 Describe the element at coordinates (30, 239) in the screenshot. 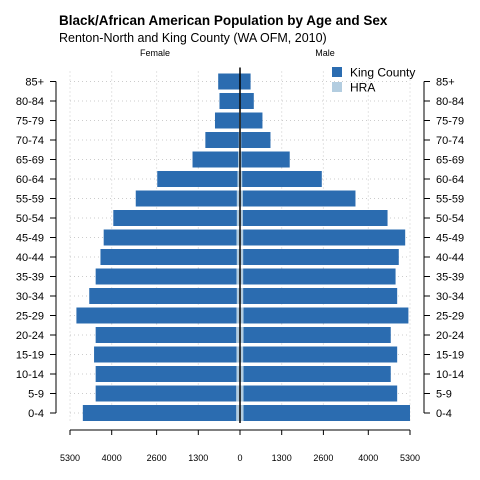

I see `y-label-left-45-49: 45-49` at that location.